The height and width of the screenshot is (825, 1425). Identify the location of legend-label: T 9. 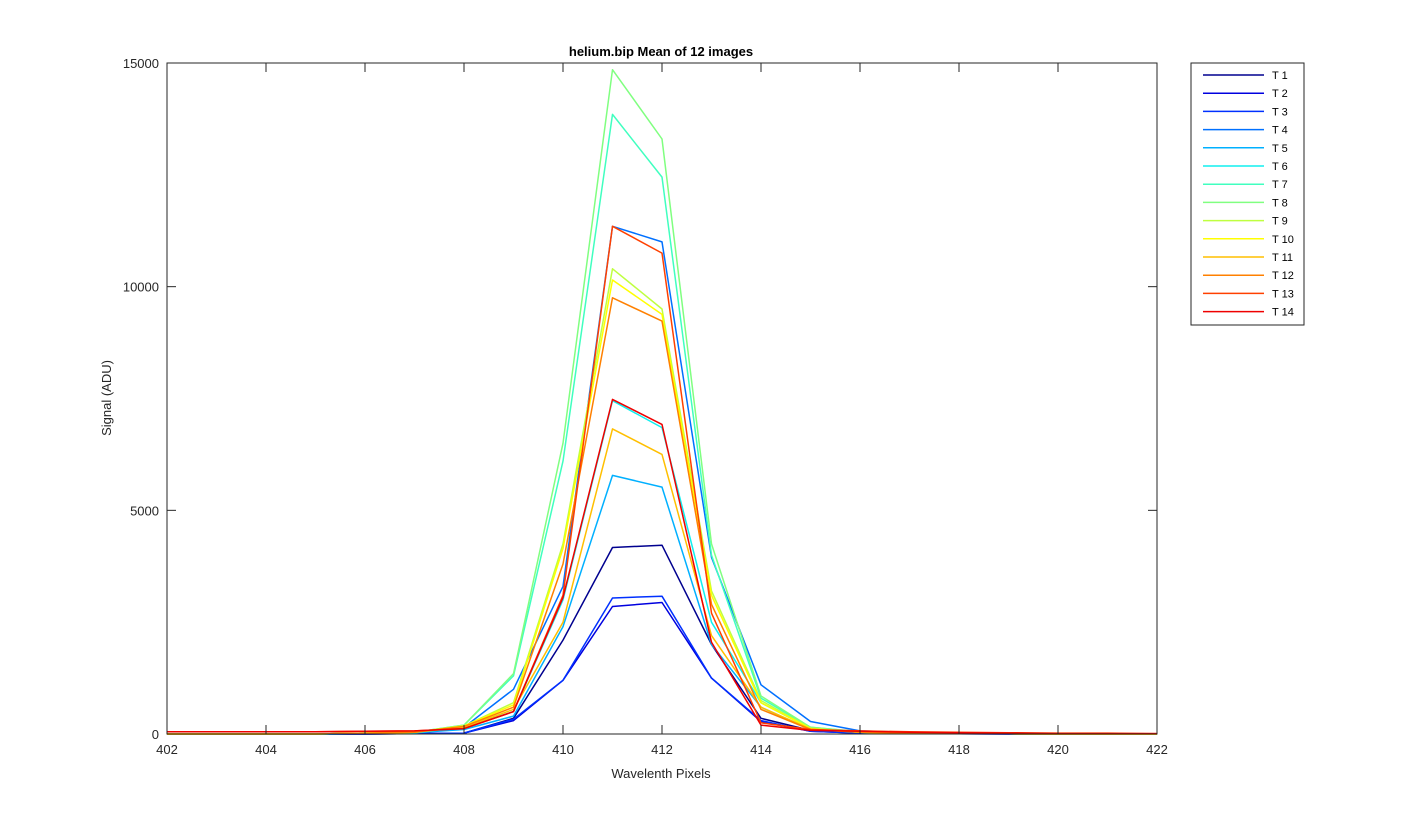
(1280, 222).